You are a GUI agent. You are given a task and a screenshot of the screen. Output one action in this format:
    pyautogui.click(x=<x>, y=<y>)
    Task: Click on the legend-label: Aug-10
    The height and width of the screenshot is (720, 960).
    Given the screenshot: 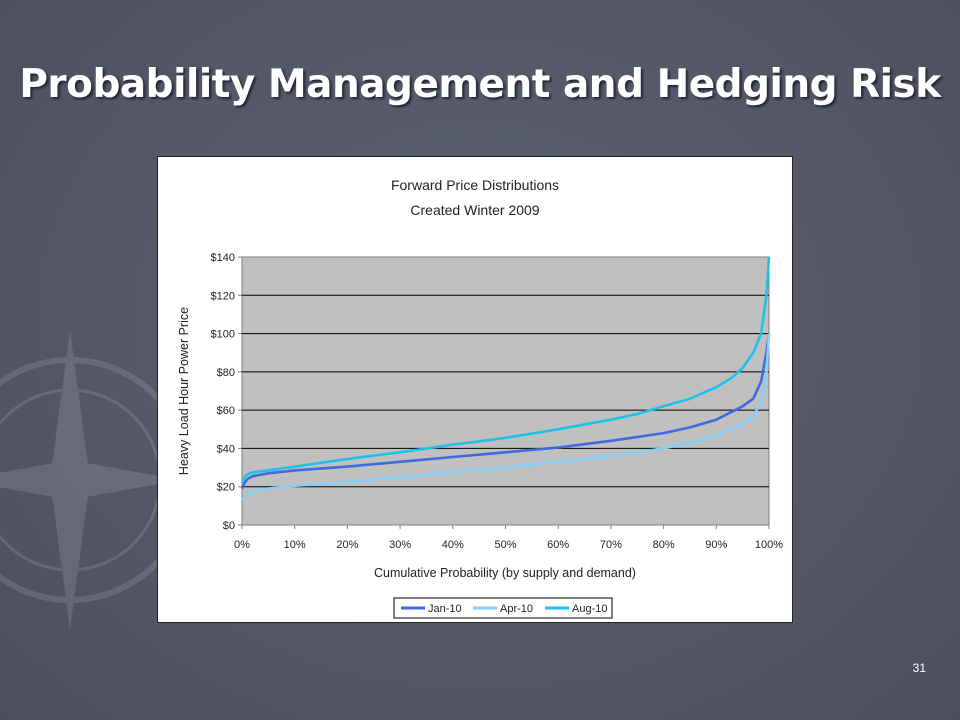 What is the action you would take?
    pyautogui.click(x=589, y=609)
    